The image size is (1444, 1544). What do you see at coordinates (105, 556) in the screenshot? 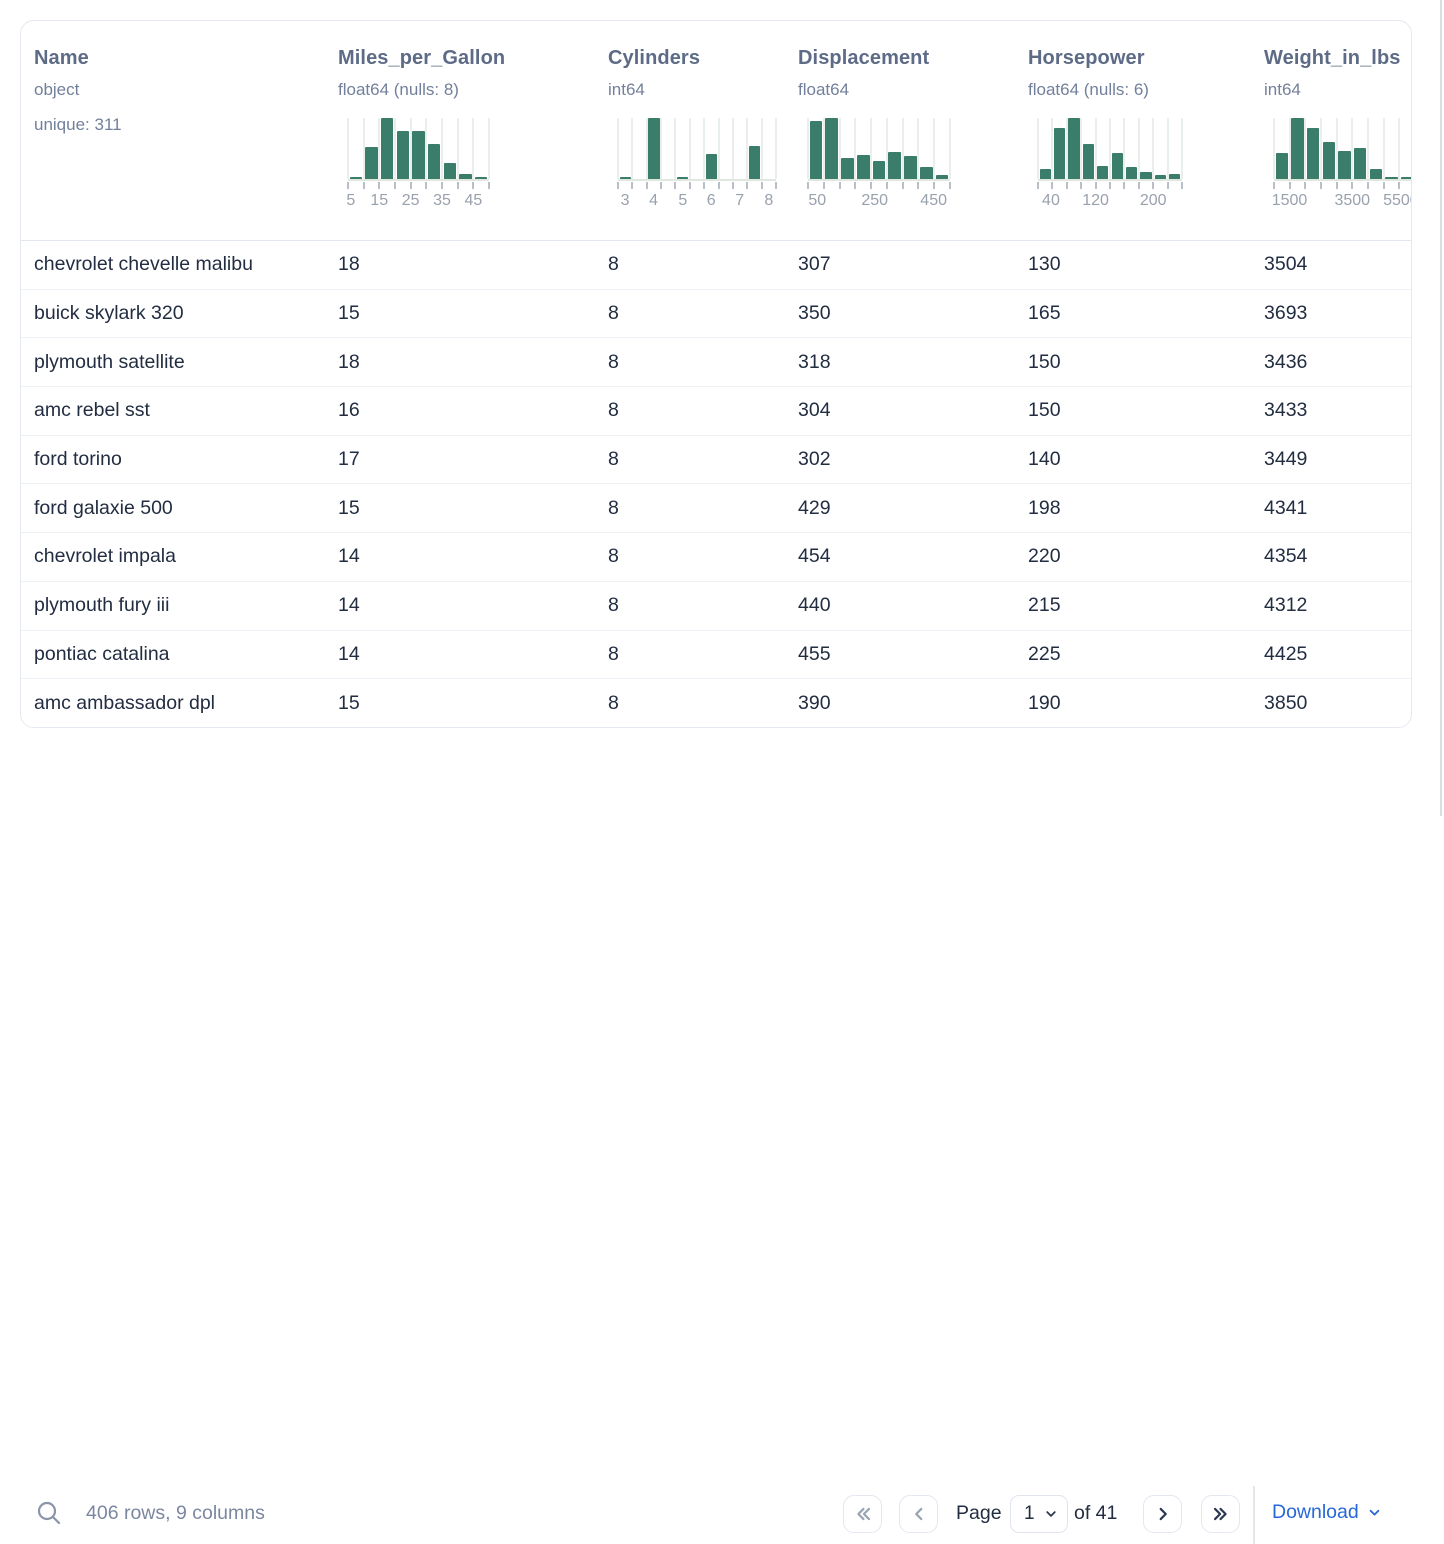
I see `table-cell: chevrolet impala` at bounding box center [105, 556].